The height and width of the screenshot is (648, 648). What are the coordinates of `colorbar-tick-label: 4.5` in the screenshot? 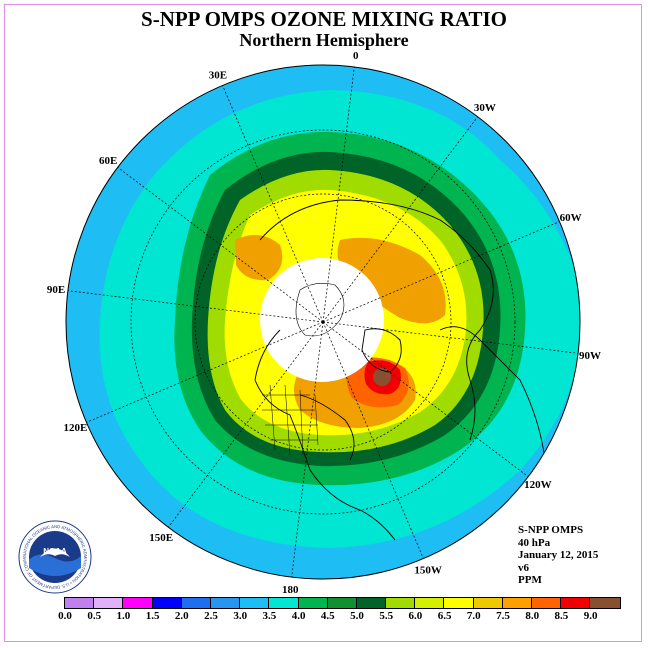 It's located at (327, 616).